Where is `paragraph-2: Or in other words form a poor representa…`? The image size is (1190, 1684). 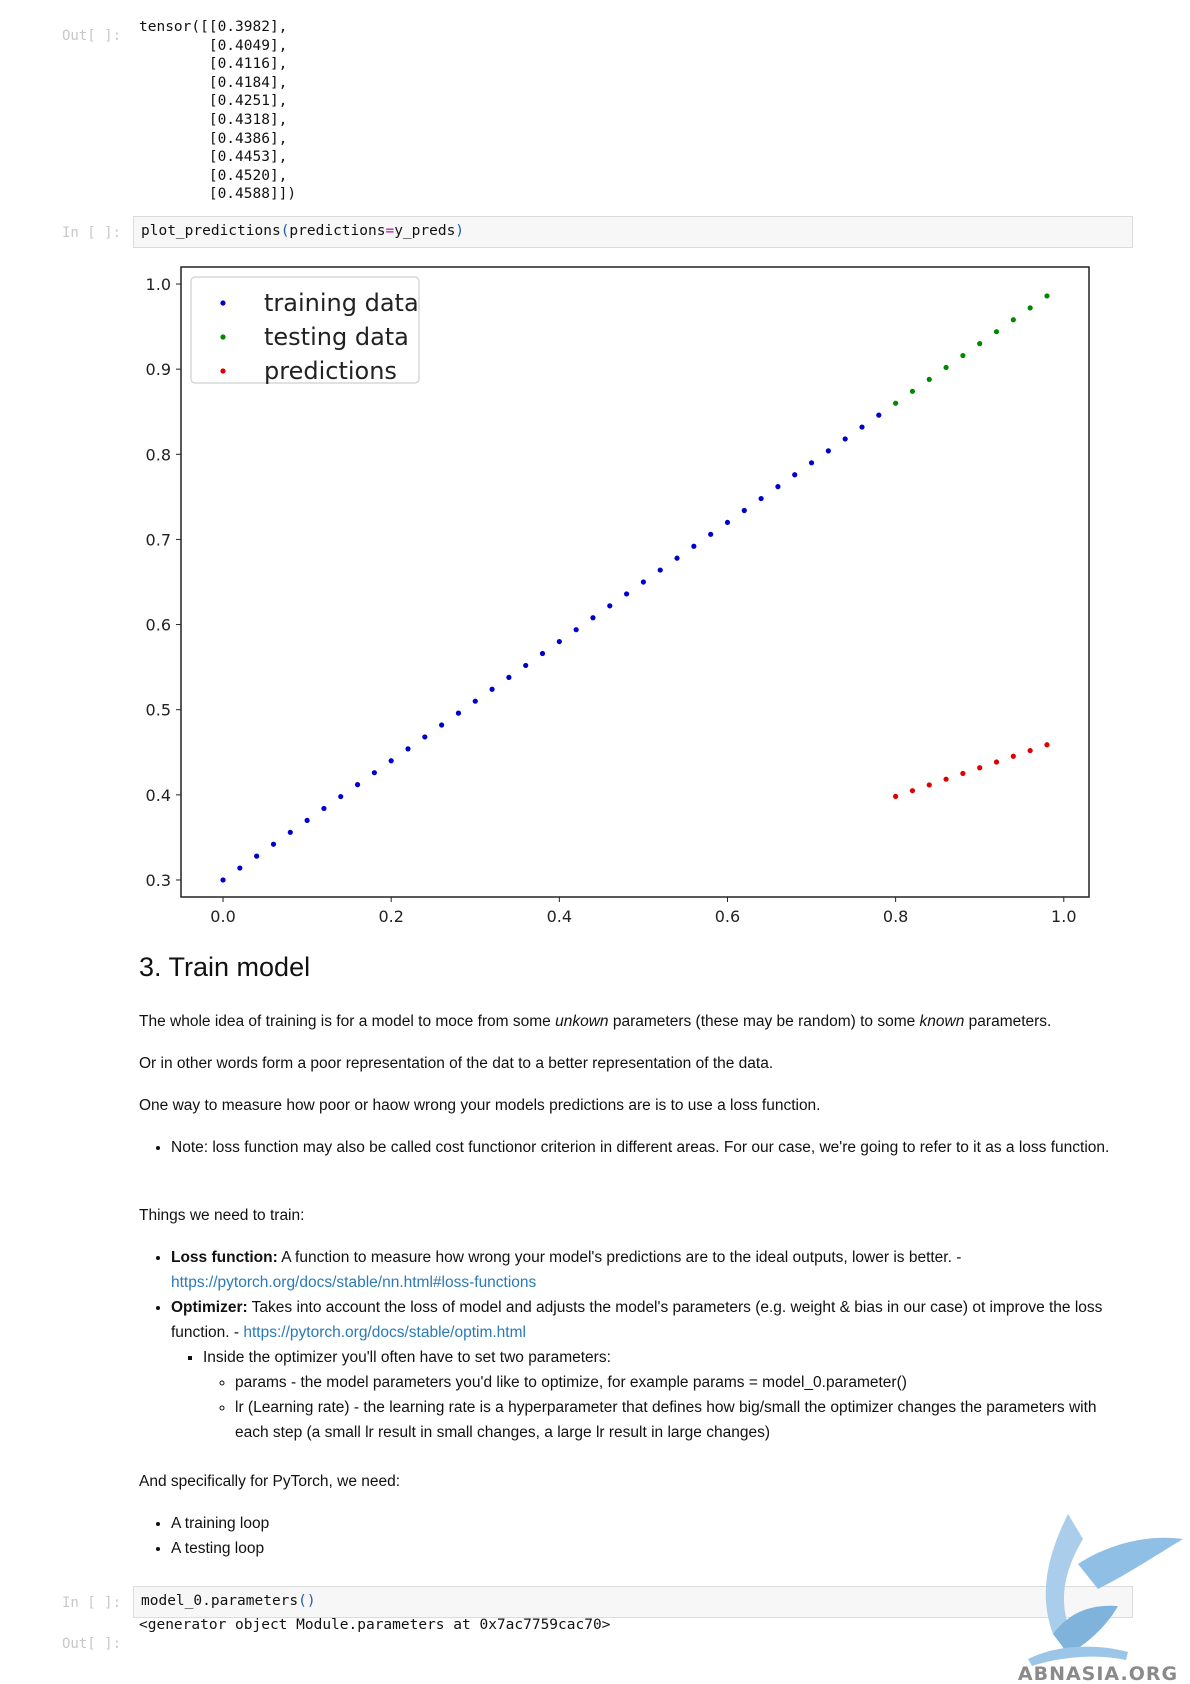
paragraph-2: Or in other words form a poor representa… is located at coordinates (456, 1063).